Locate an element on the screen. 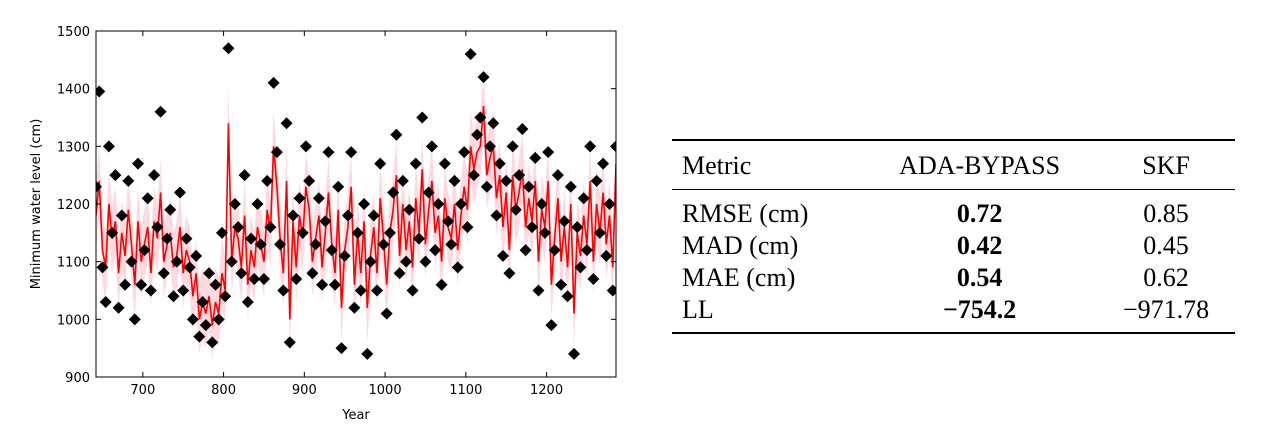 The image size is (1263, 439). table-header-row: Metric ADA-BYPASS SKF is located at coordinates (953, 165).